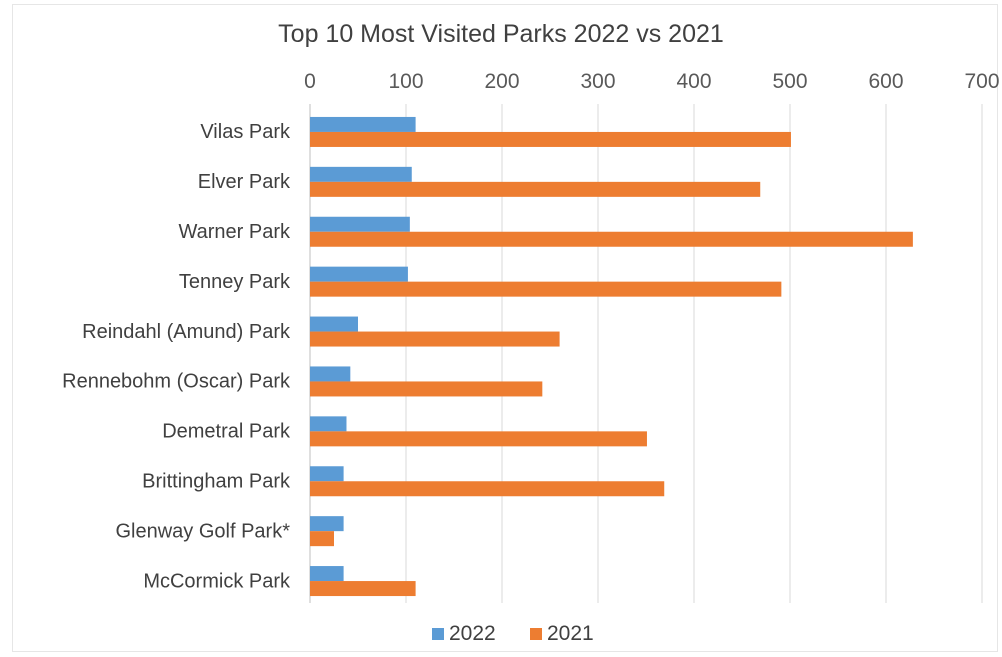  Describe the element at coordinates (216, 482) in the screenshot. I see `category-label: Brittingham Park` at that location.